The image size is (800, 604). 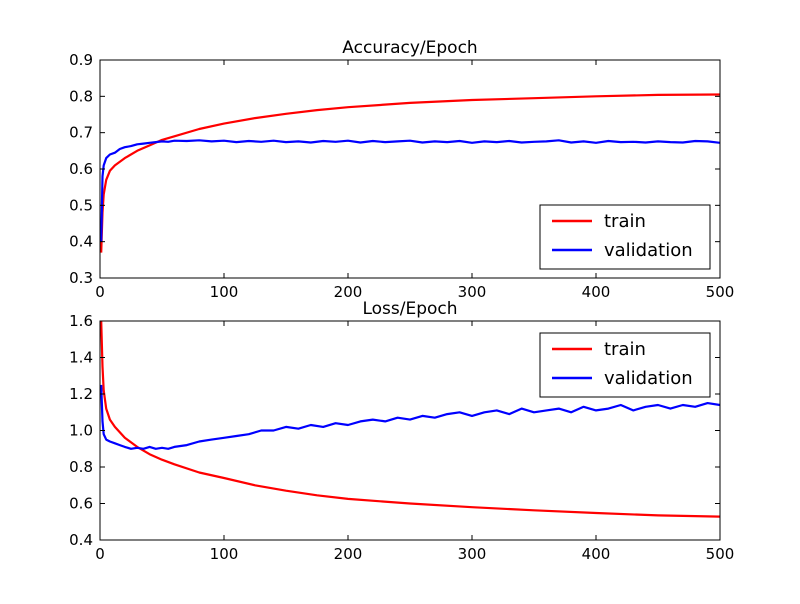 I want to click on y-tick-label: 1.6, so click(x=81, y=321).